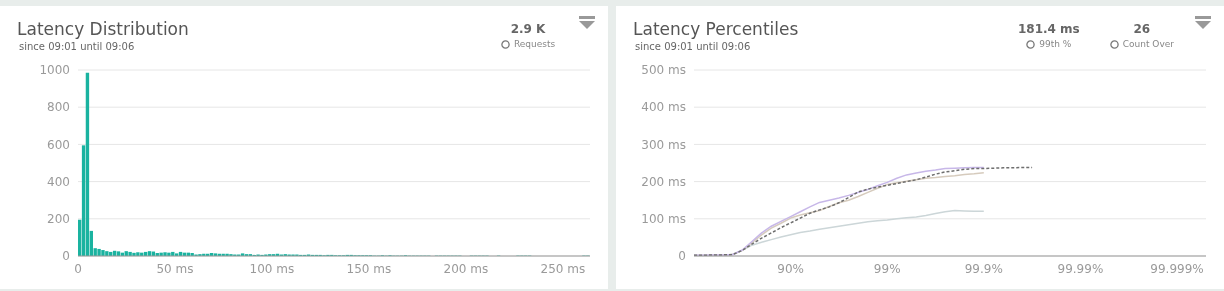  I want to click on text: 2.9 K, so click(528, 29).